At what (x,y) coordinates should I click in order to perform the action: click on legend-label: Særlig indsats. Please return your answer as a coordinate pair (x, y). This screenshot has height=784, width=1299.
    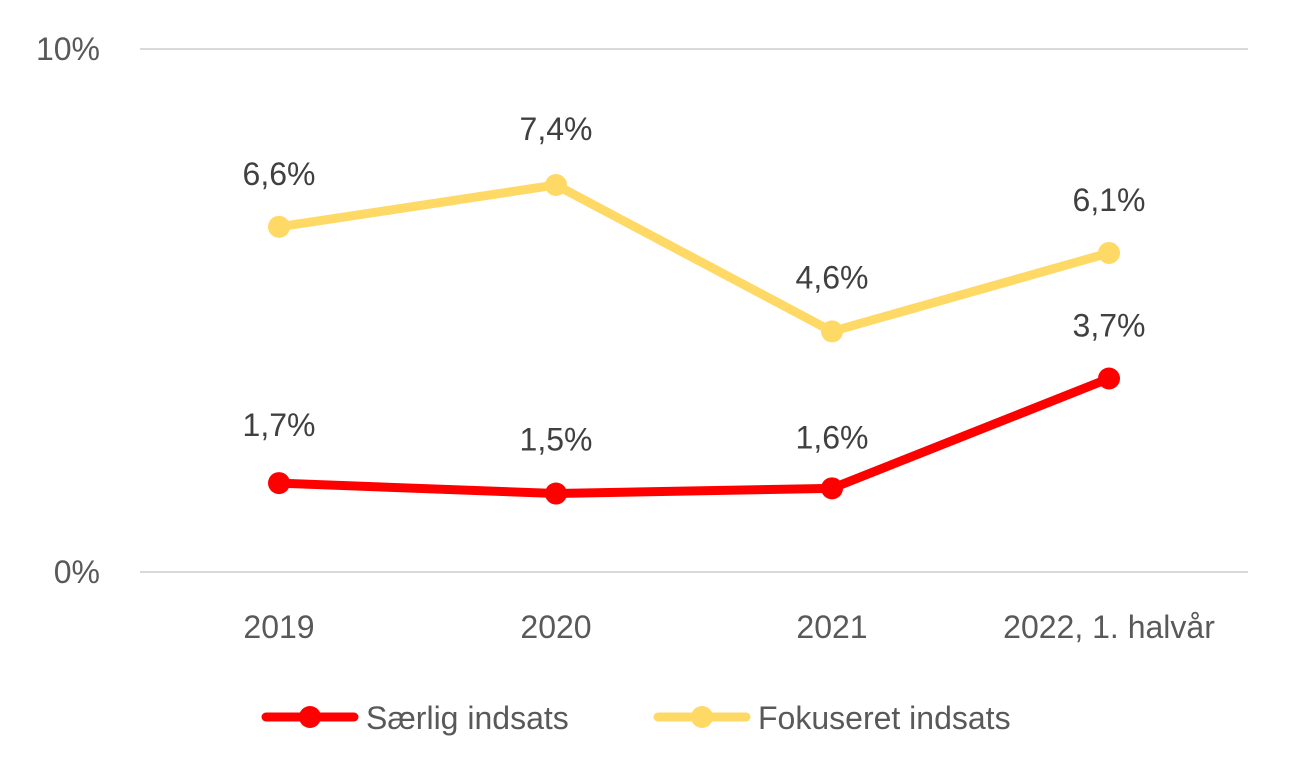
    Looking at the image, I should click on (467, 718).